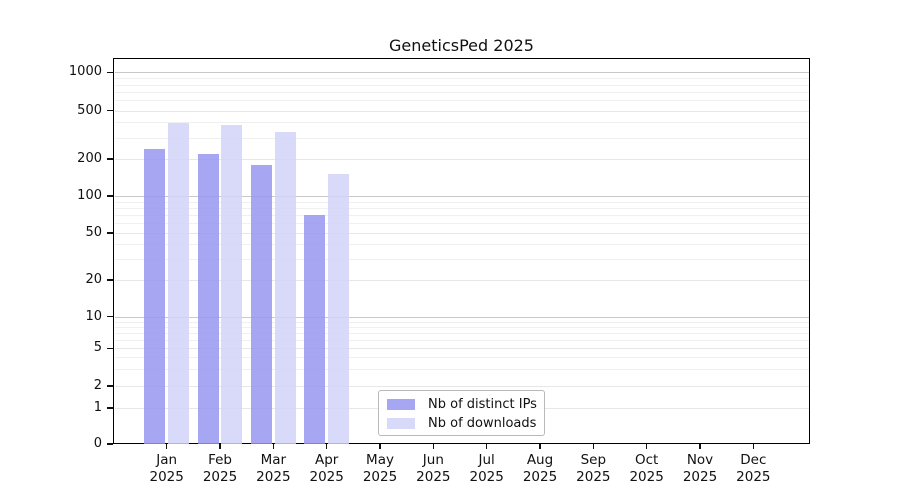 The height and width of the screenshot is (500, 900). I want to click on legend-swatch-distinct-ips, so click(401, 404).